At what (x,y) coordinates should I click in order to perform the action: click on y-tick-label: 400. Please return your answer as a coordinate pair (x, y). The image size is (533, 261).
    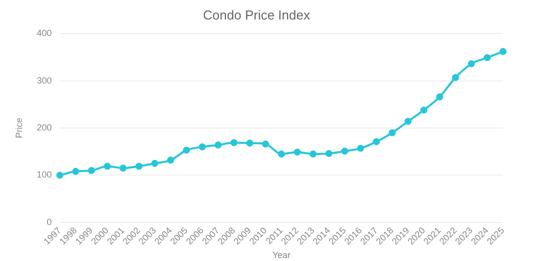
    Looking at the image, I should click on (44, 33).